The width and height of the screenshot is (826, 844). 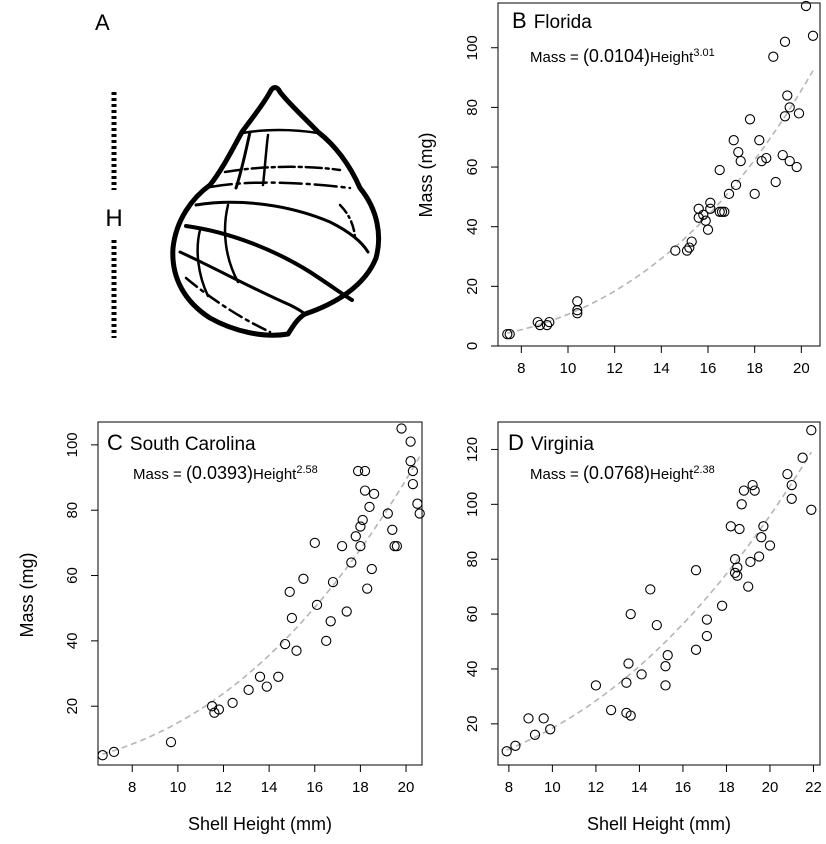 I want to click on equation-exp: 3.01, so click(x=703, y=53).